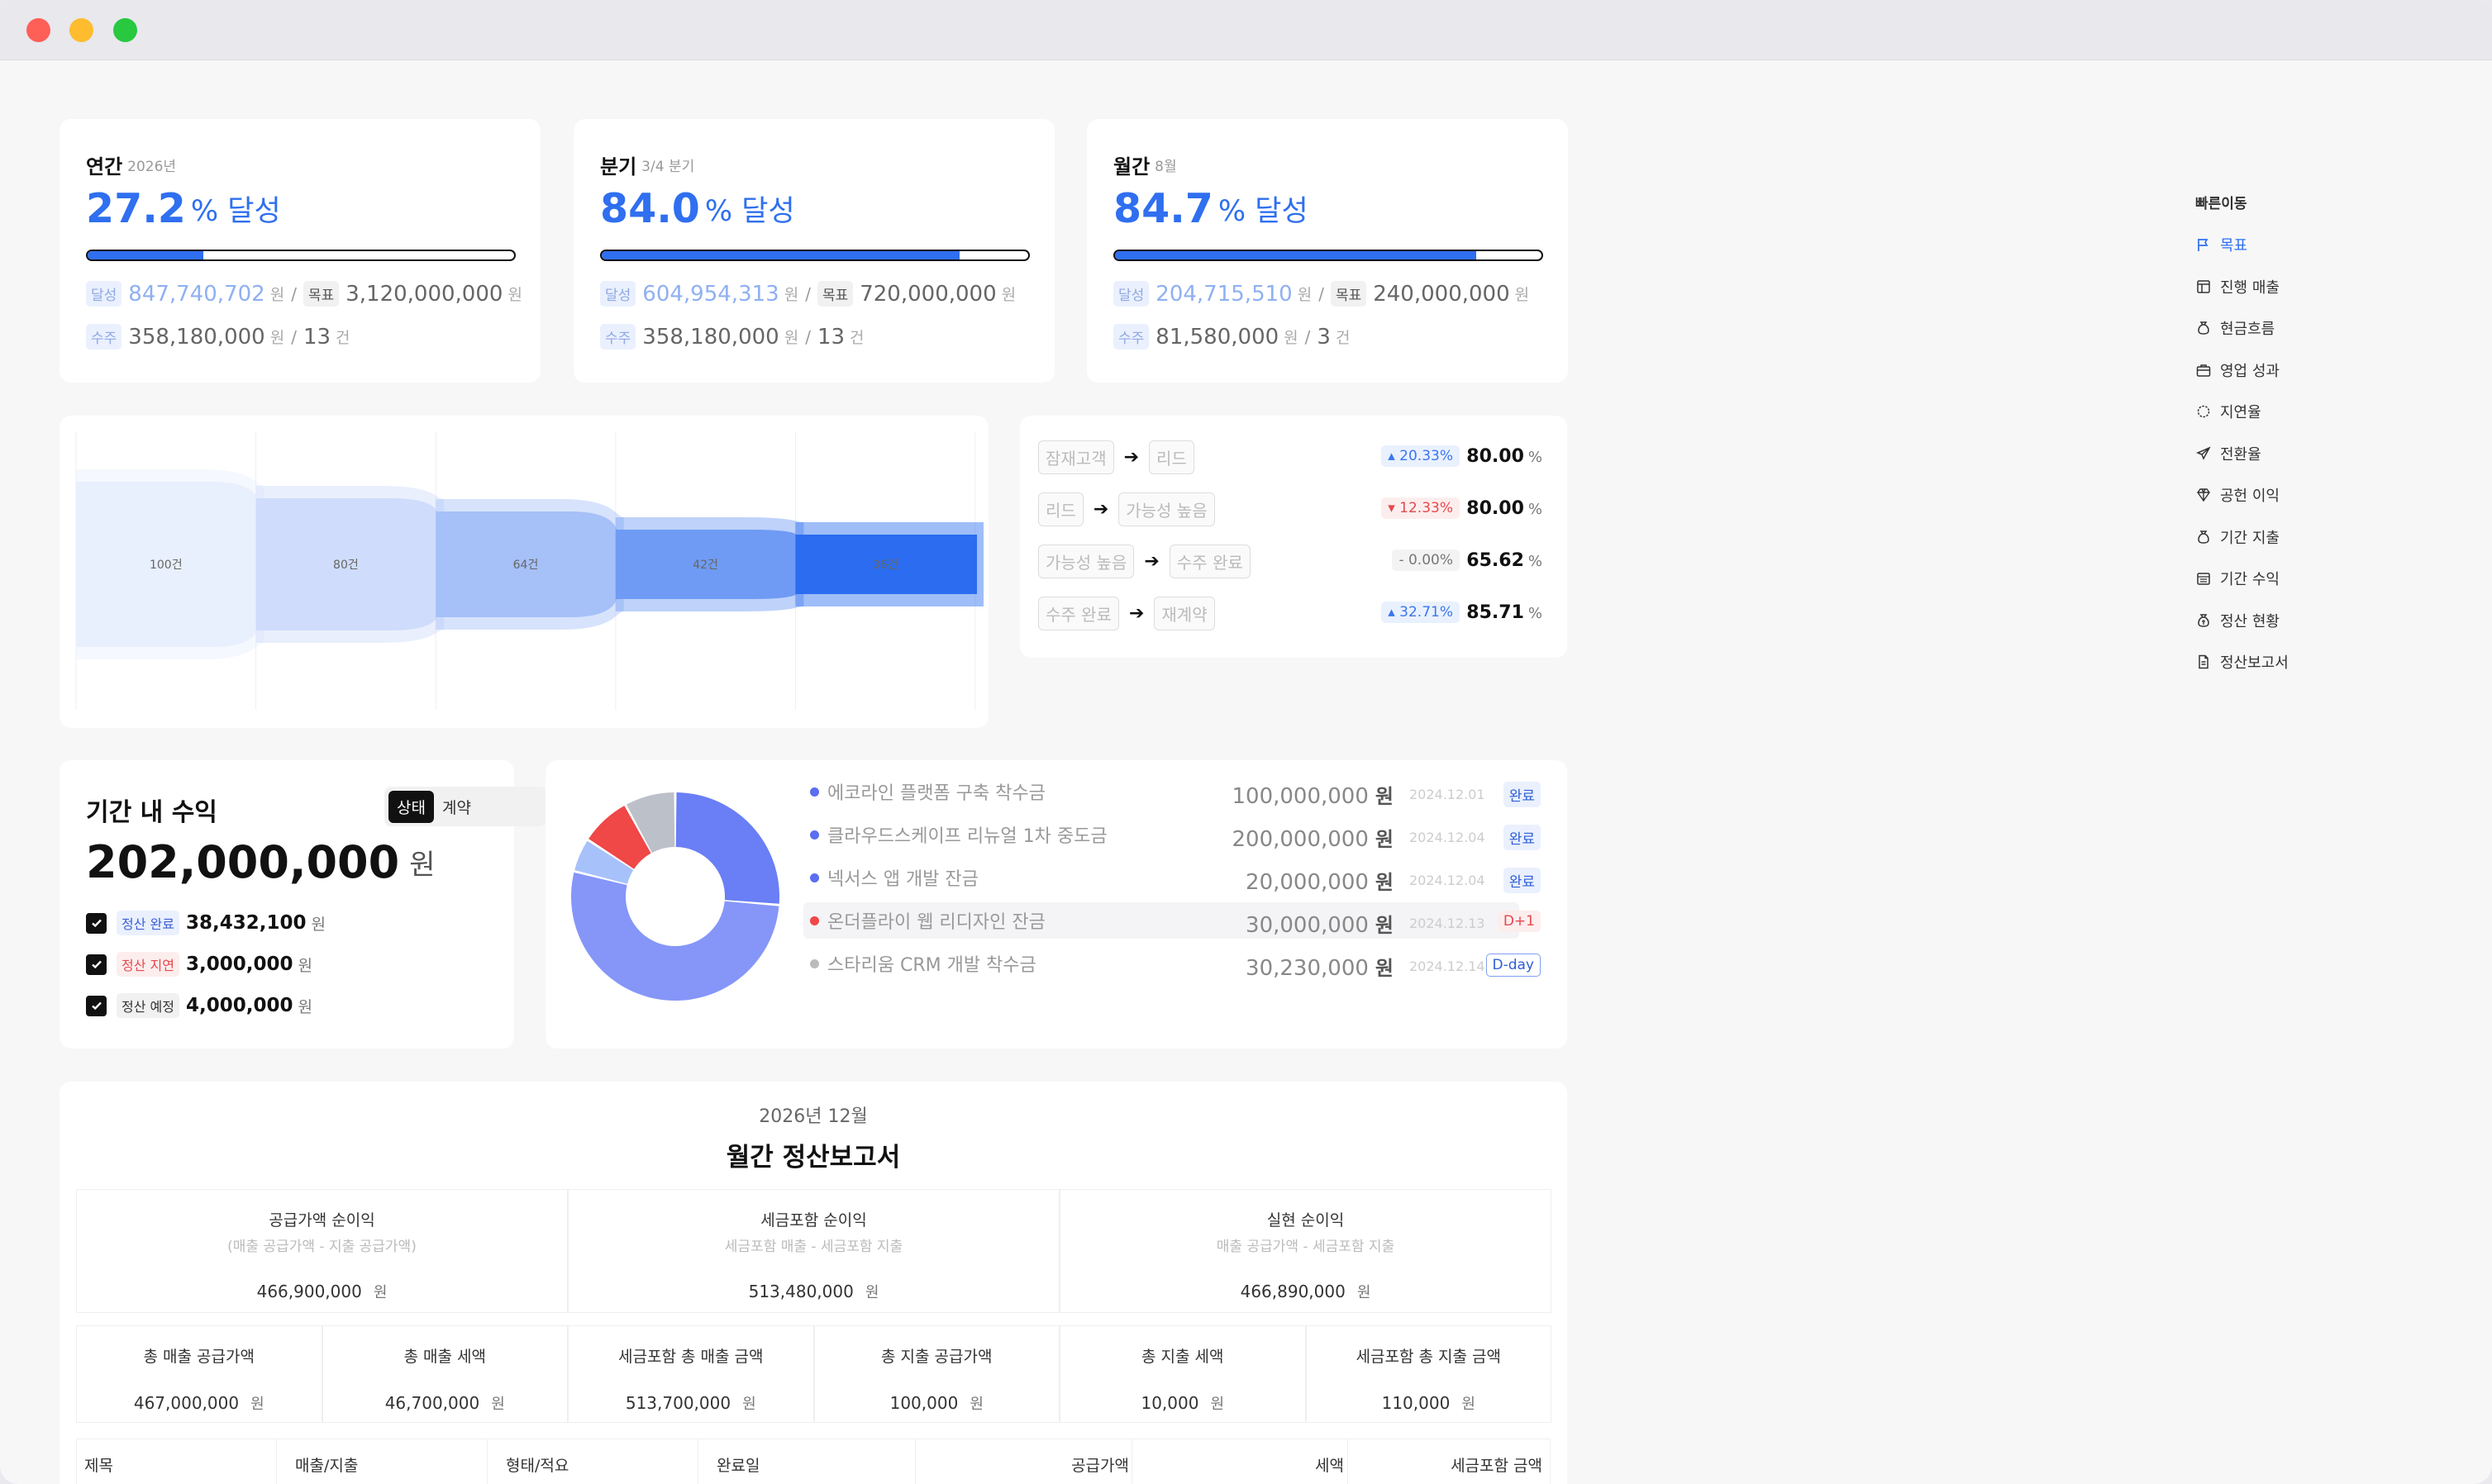  Describe the element at coordinates (146, 255) in the screenshot. I see `goal-progress-fill` at that location.